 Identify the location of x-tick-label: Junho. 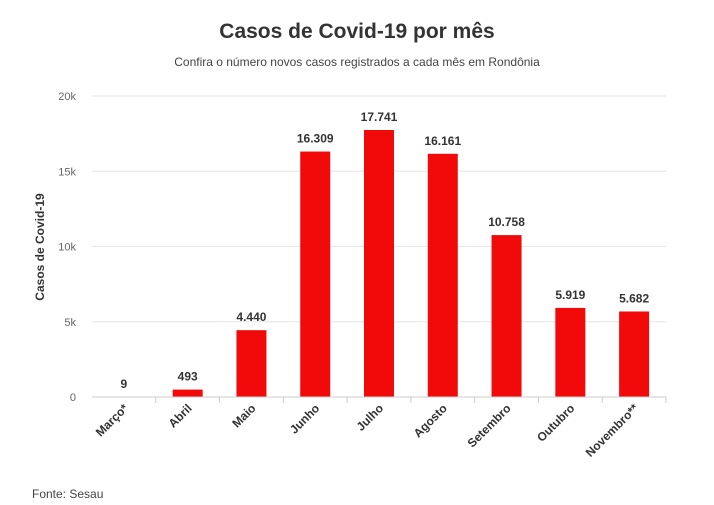
(304, 418).